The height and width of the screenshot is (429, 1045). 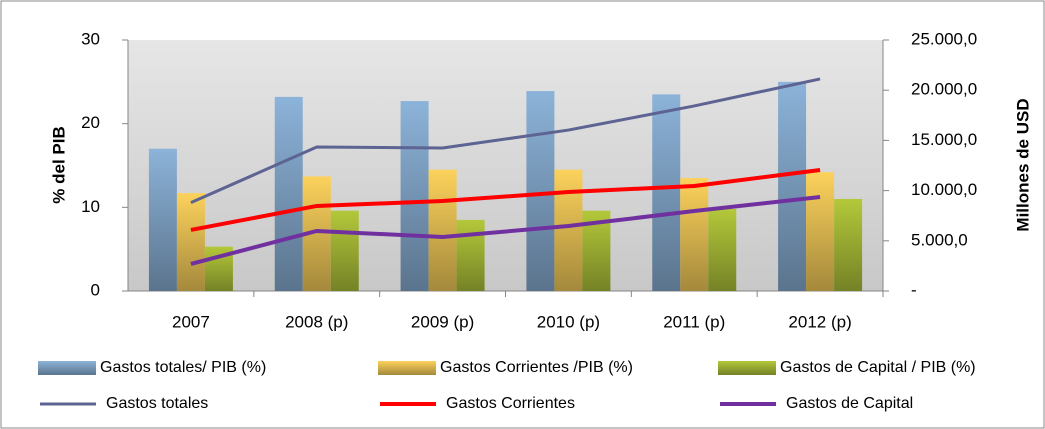 What do you see at coordinates (819, 321) in the screenshot?
I see `x-tick-label: 2012 (p)` at bounding box center [819, 321].